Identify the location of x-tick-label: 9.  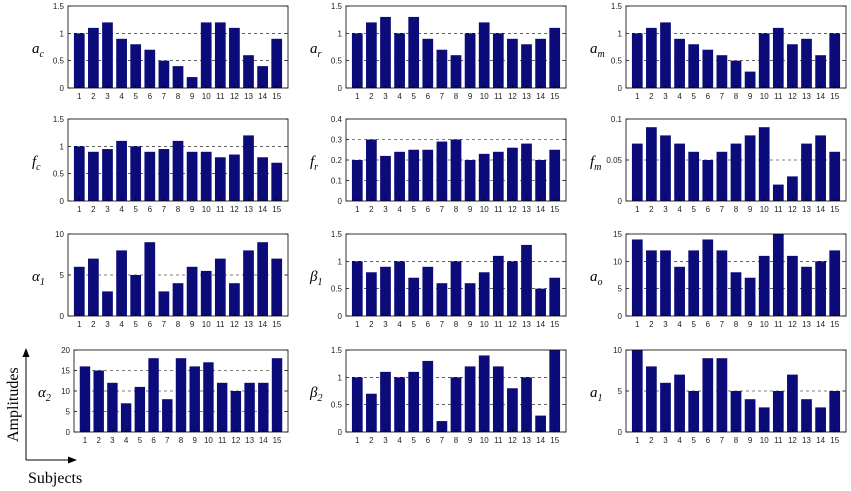
(192, 324).